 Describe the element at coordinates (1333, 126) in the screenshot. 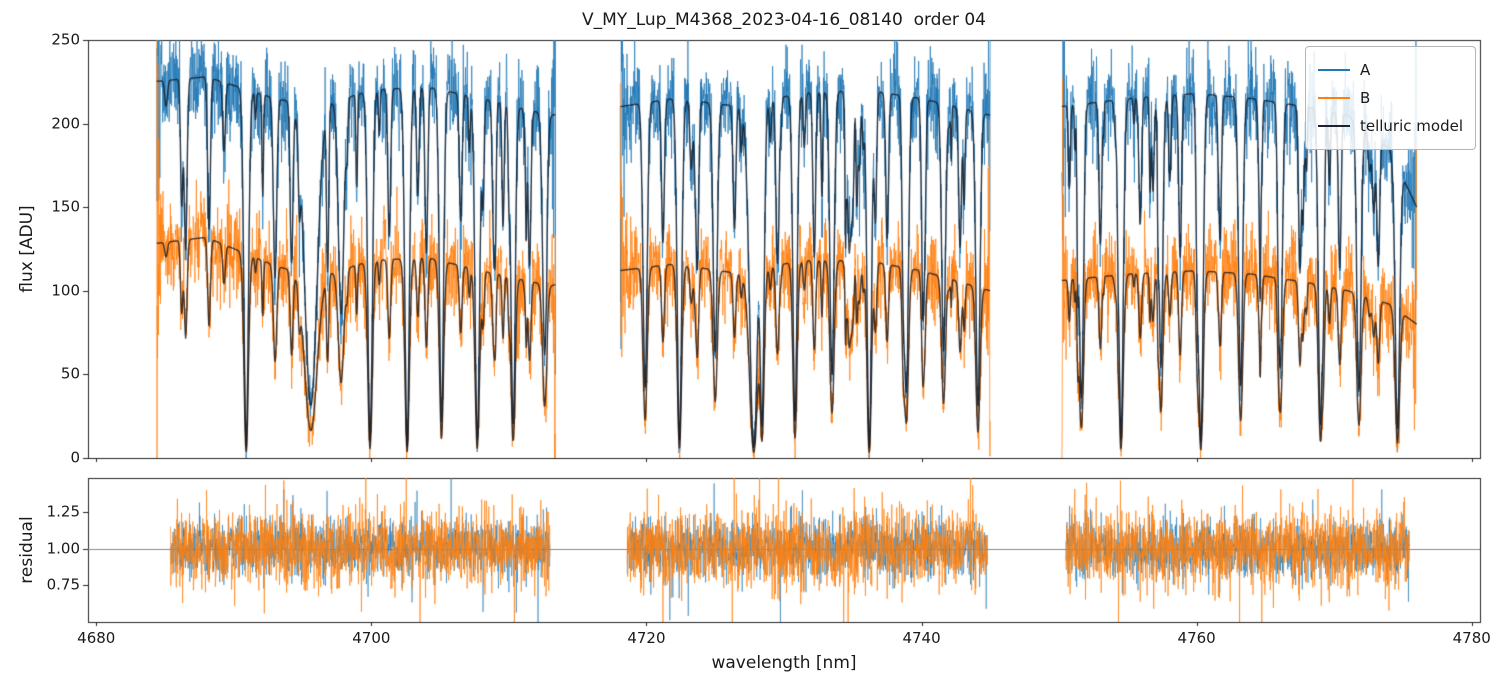

I see `legend-line-telluric-icon` at that location.